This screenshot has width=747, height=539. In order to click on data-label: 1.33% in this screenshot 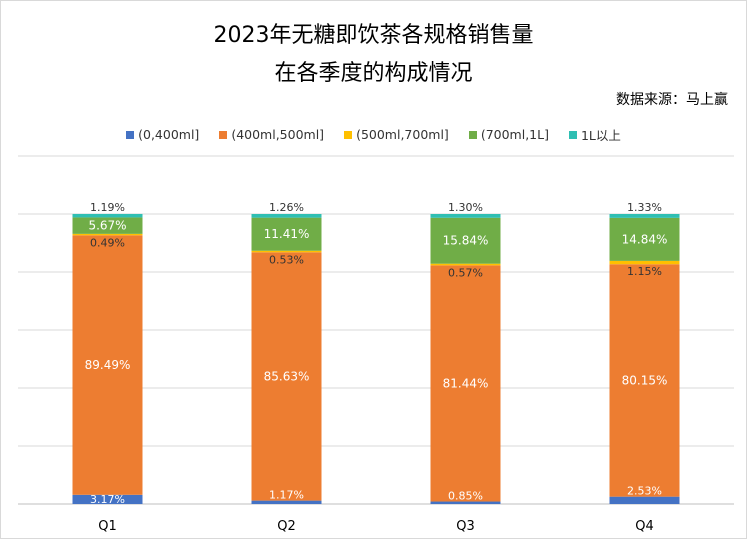, I will do `click(644, 207)`.